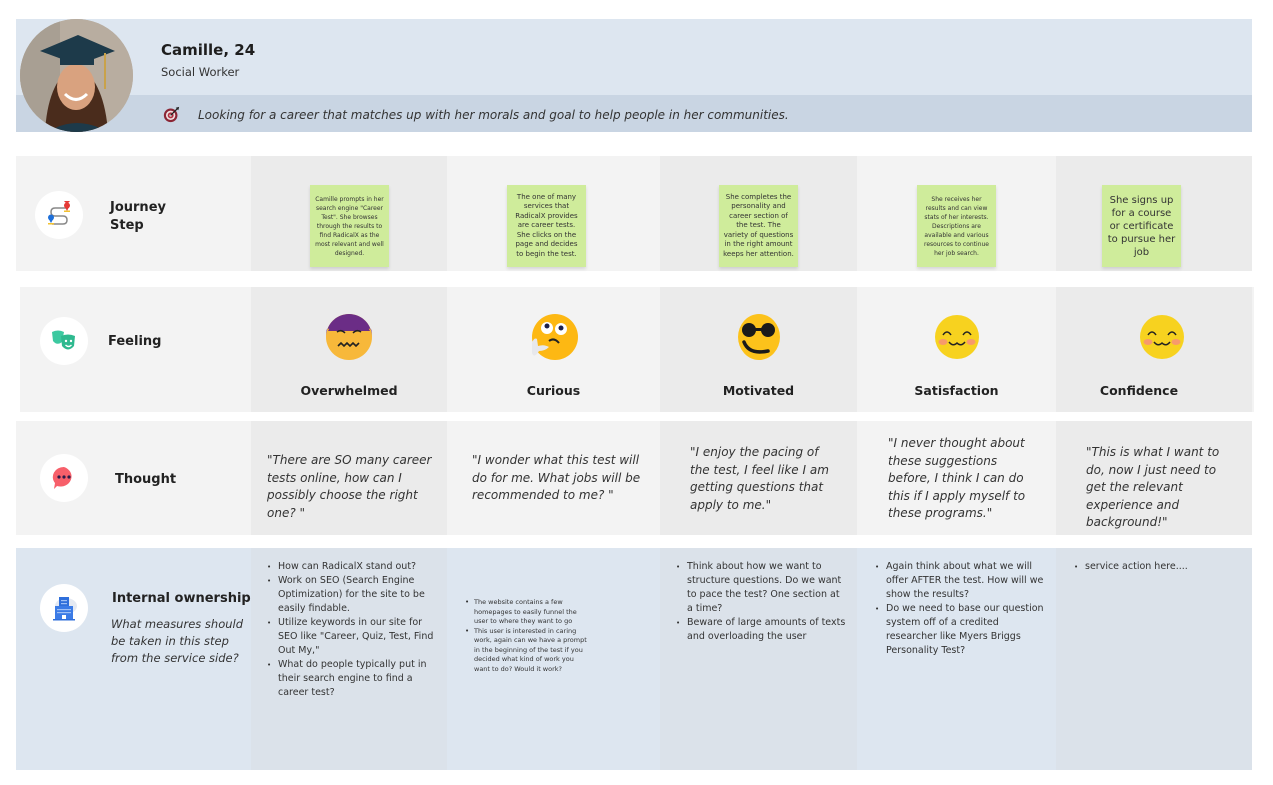  I want to click on persona-name: Camille, 24, so click(208, 50).